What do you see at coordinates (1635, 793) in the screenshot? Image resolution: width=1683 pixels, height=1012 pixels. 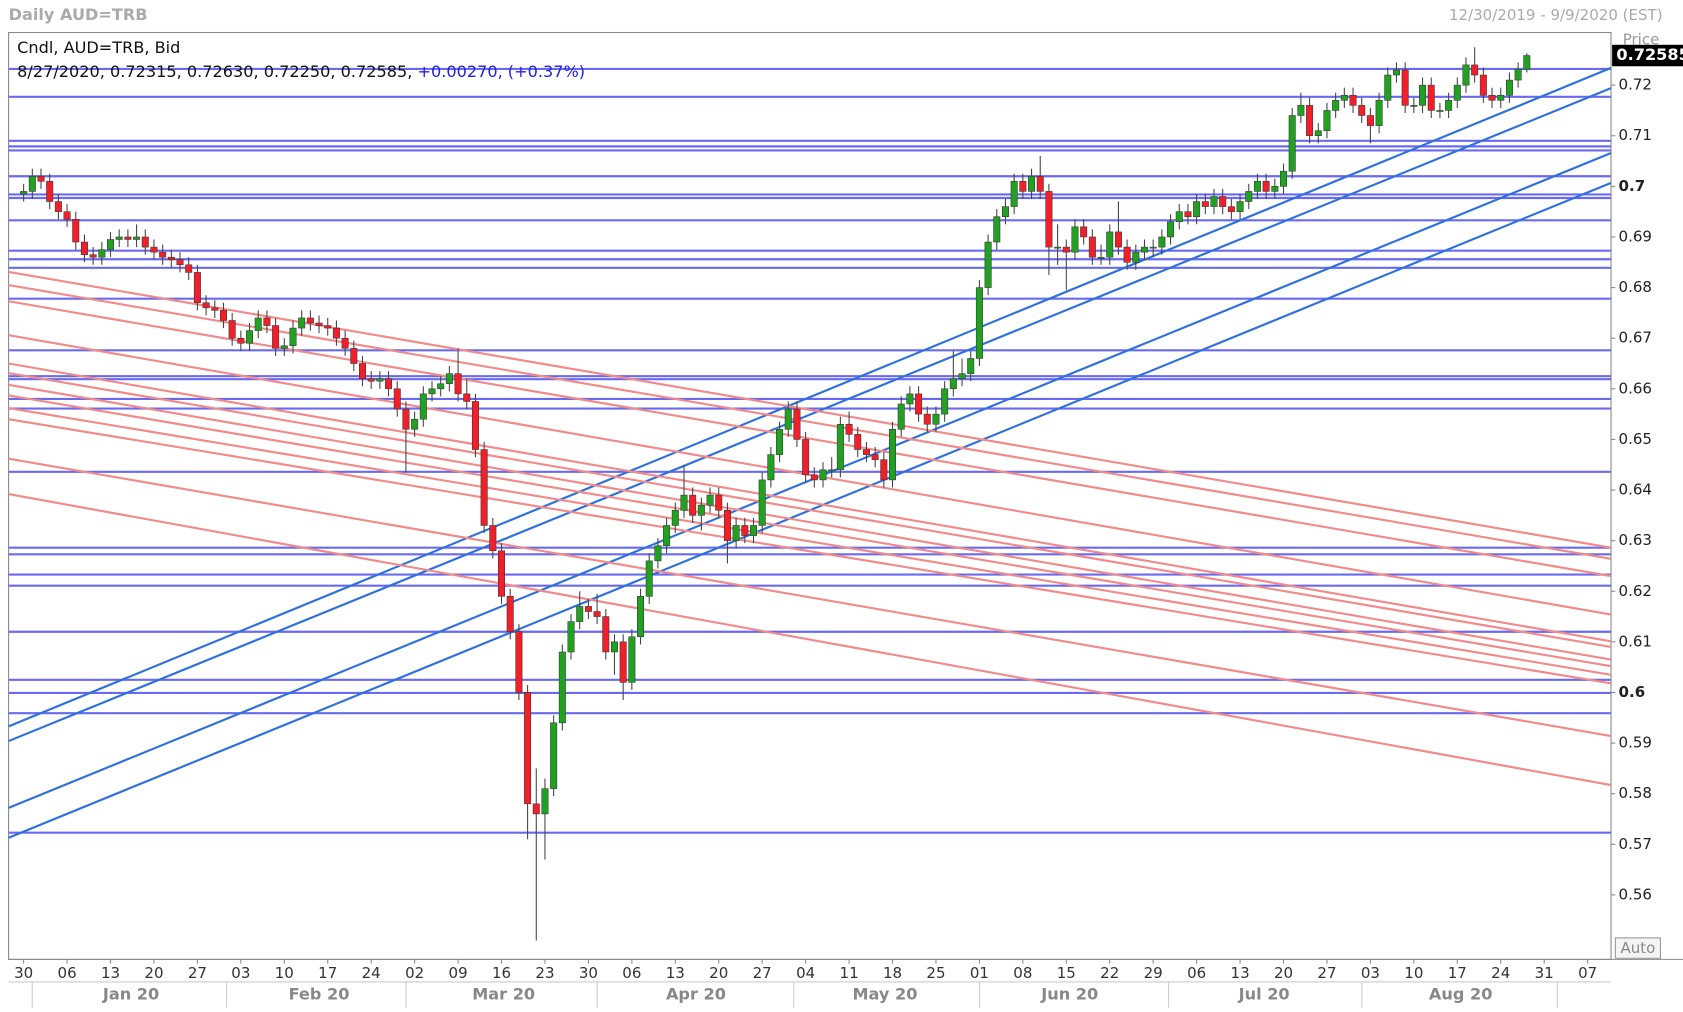 I see `y-tick-label: 0.58` at bounding box center [1635, 793].